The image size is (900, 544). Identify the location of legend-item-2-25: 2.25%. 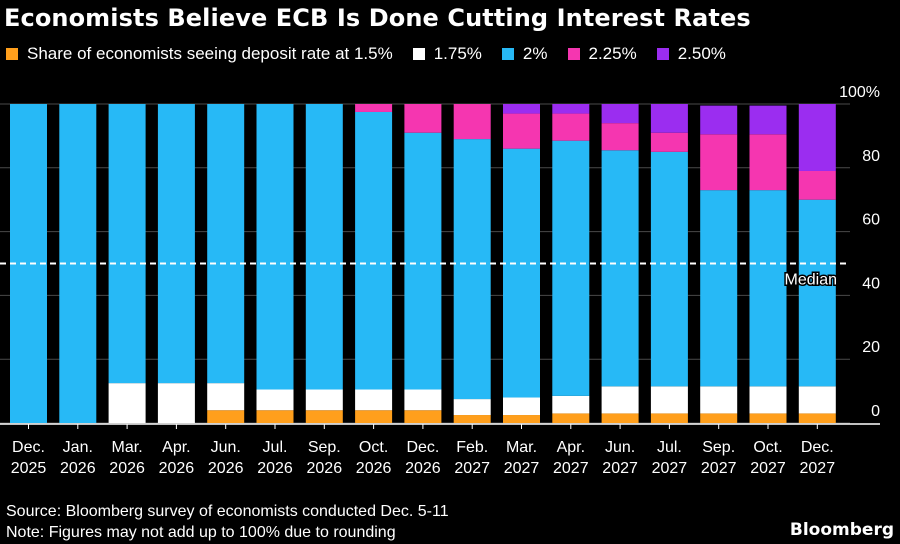
(602, 54).